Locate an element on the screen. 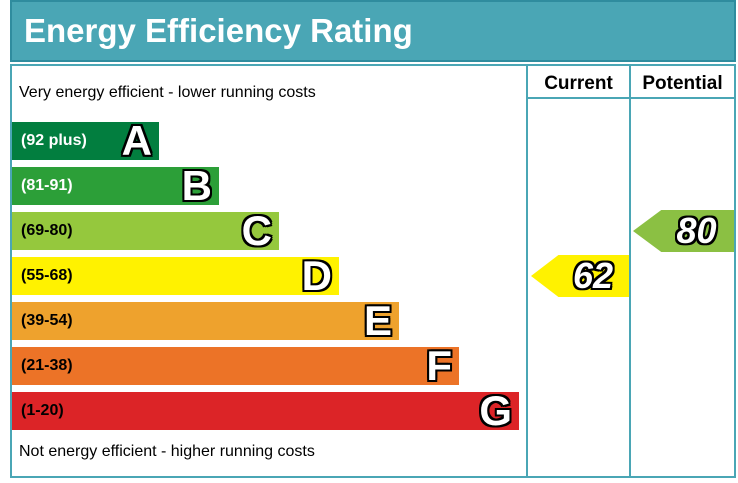 The height and width of the screenshot is (483, 738). band-a: (92 plus) A is located at coordinates (85, 140).